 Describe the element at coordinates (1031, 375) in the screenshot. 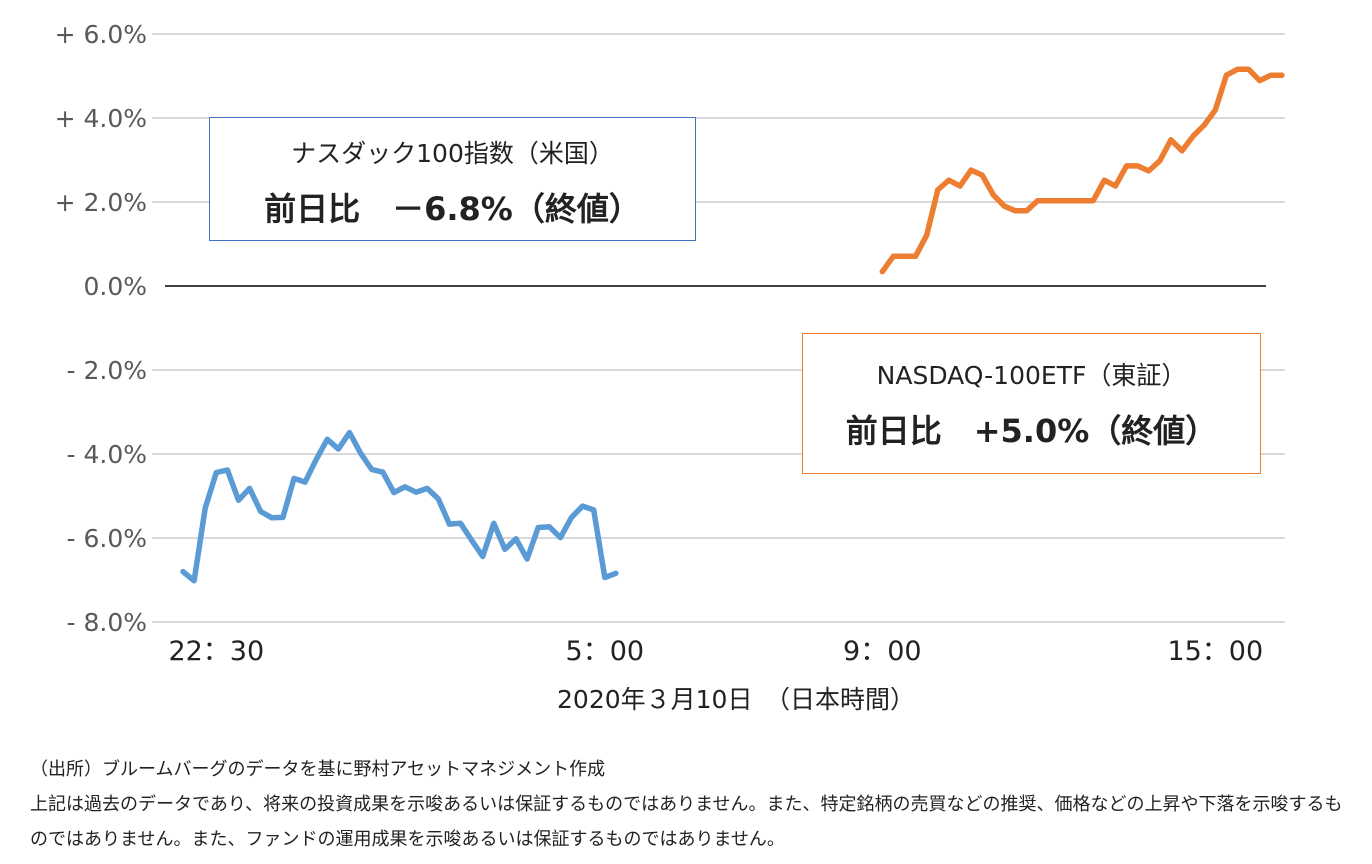

I see `annotation-title: NASDAQ-100ETF（東証）` at that location.